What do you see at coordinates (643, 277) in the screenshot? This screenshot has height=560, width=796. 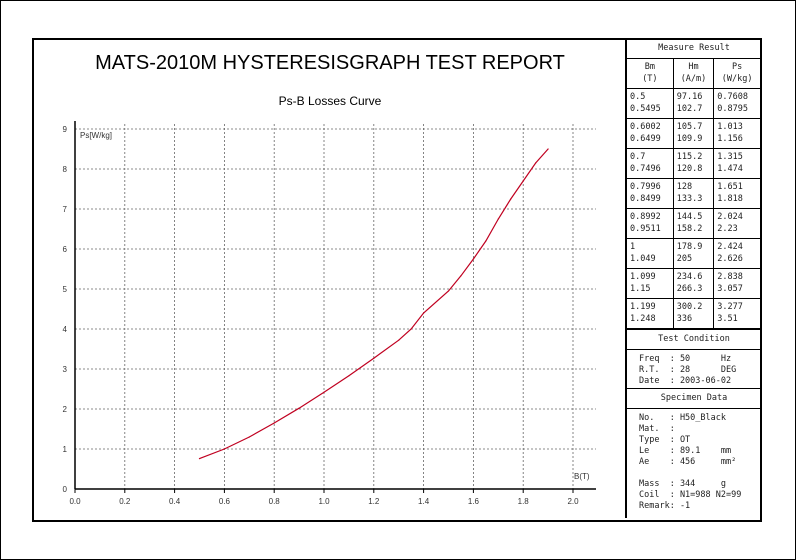 I see `cell-value: 1.099` at bounding box center [643, 277].